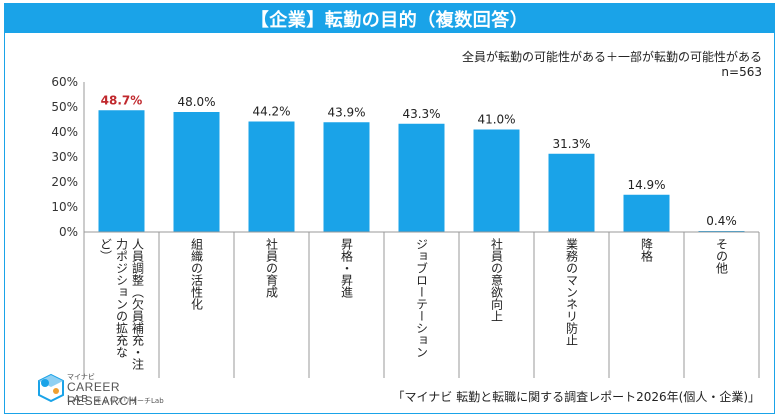 The height and width of the screenshot is (419, 781). What do you see at coordinates (571, 144) in the screenshot?
I see `value-label: 31.3%` at bounding box center [571, 144].